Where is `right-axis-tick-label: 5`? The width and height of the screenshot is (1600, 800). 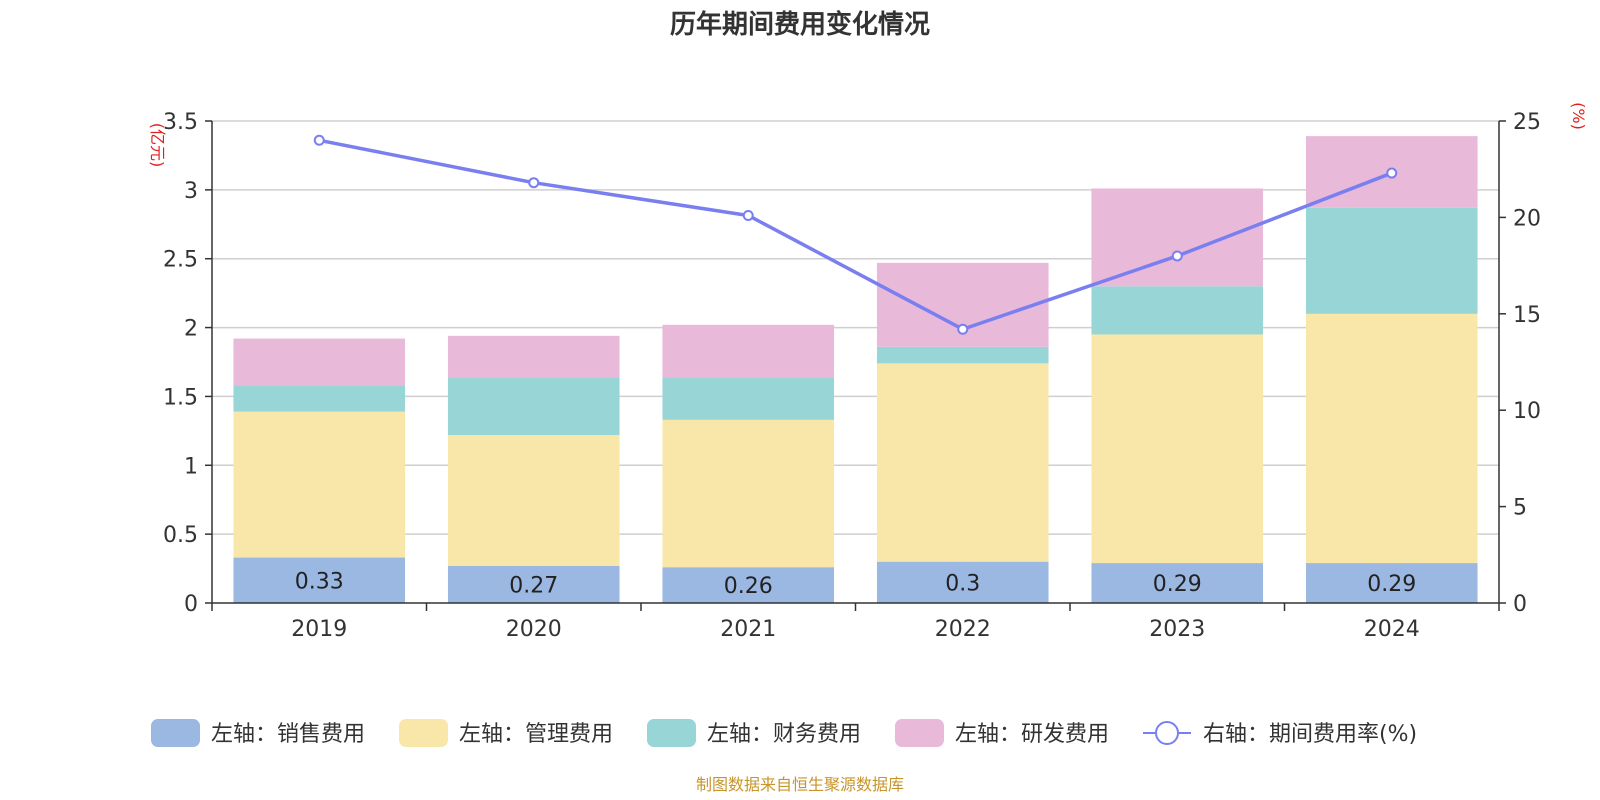 right-axis-tick-label: 5 is located at coordinates (1520, 508).